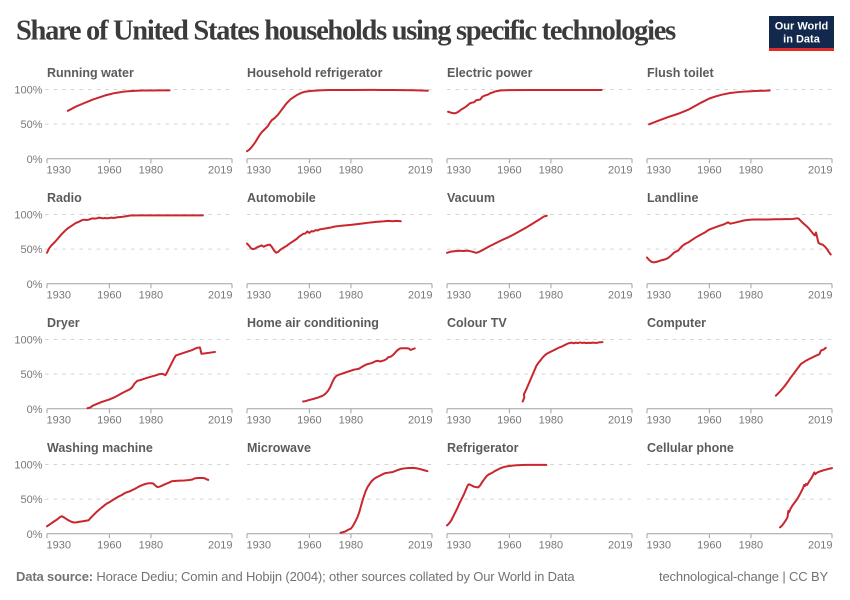  Describe the element at coordinates (477, 323) in the screenshot. I see `svg-text: Colour TV` at that location.